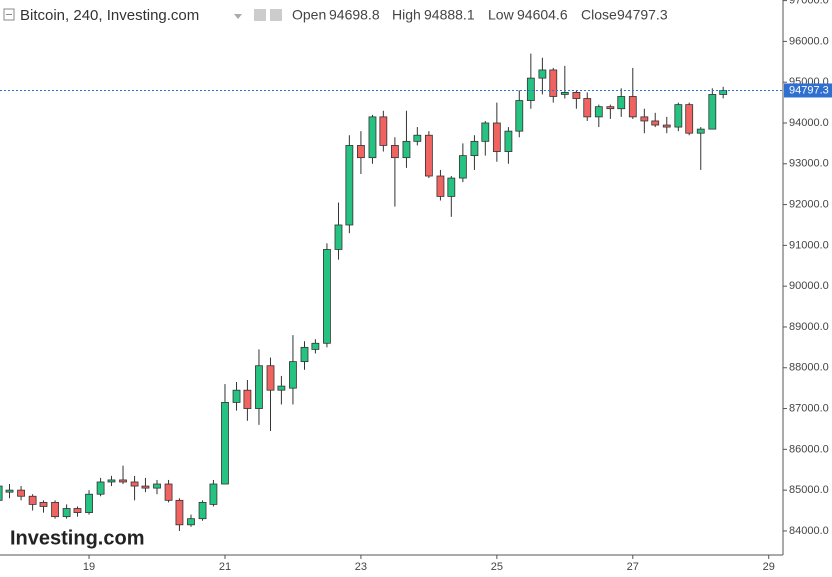  Describe the element at coordinates (809, 449) in the screenshot. I see `y-tick-label: 86000.0` at that location.